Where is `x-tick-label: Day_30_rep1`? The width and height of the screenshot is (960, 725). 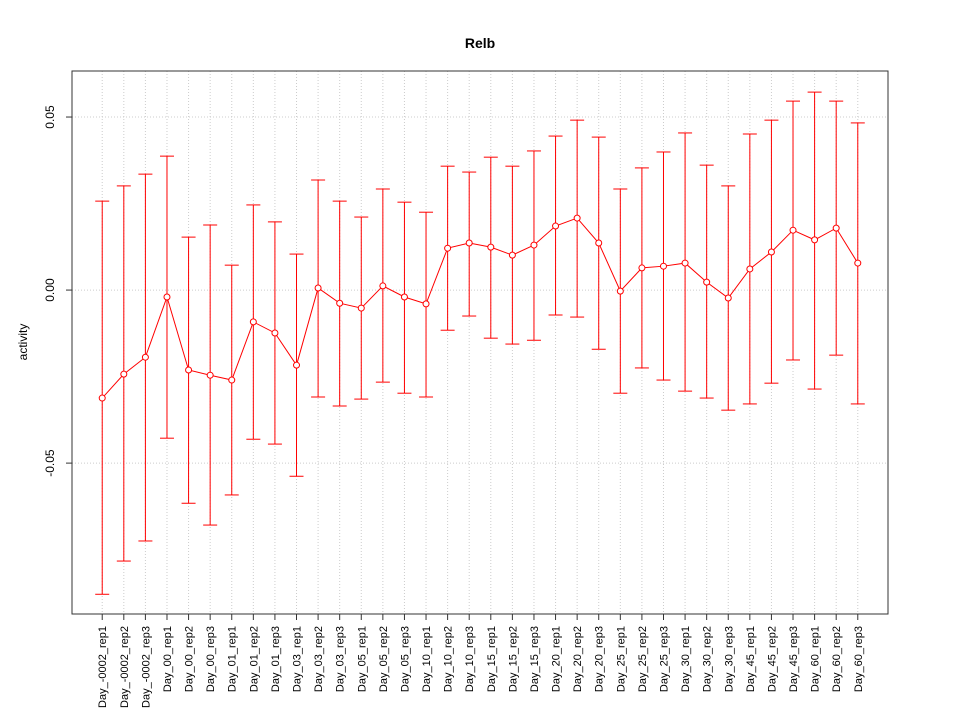
x-tick-label: Day_30_rep1 is located at coordinates (686, 659).